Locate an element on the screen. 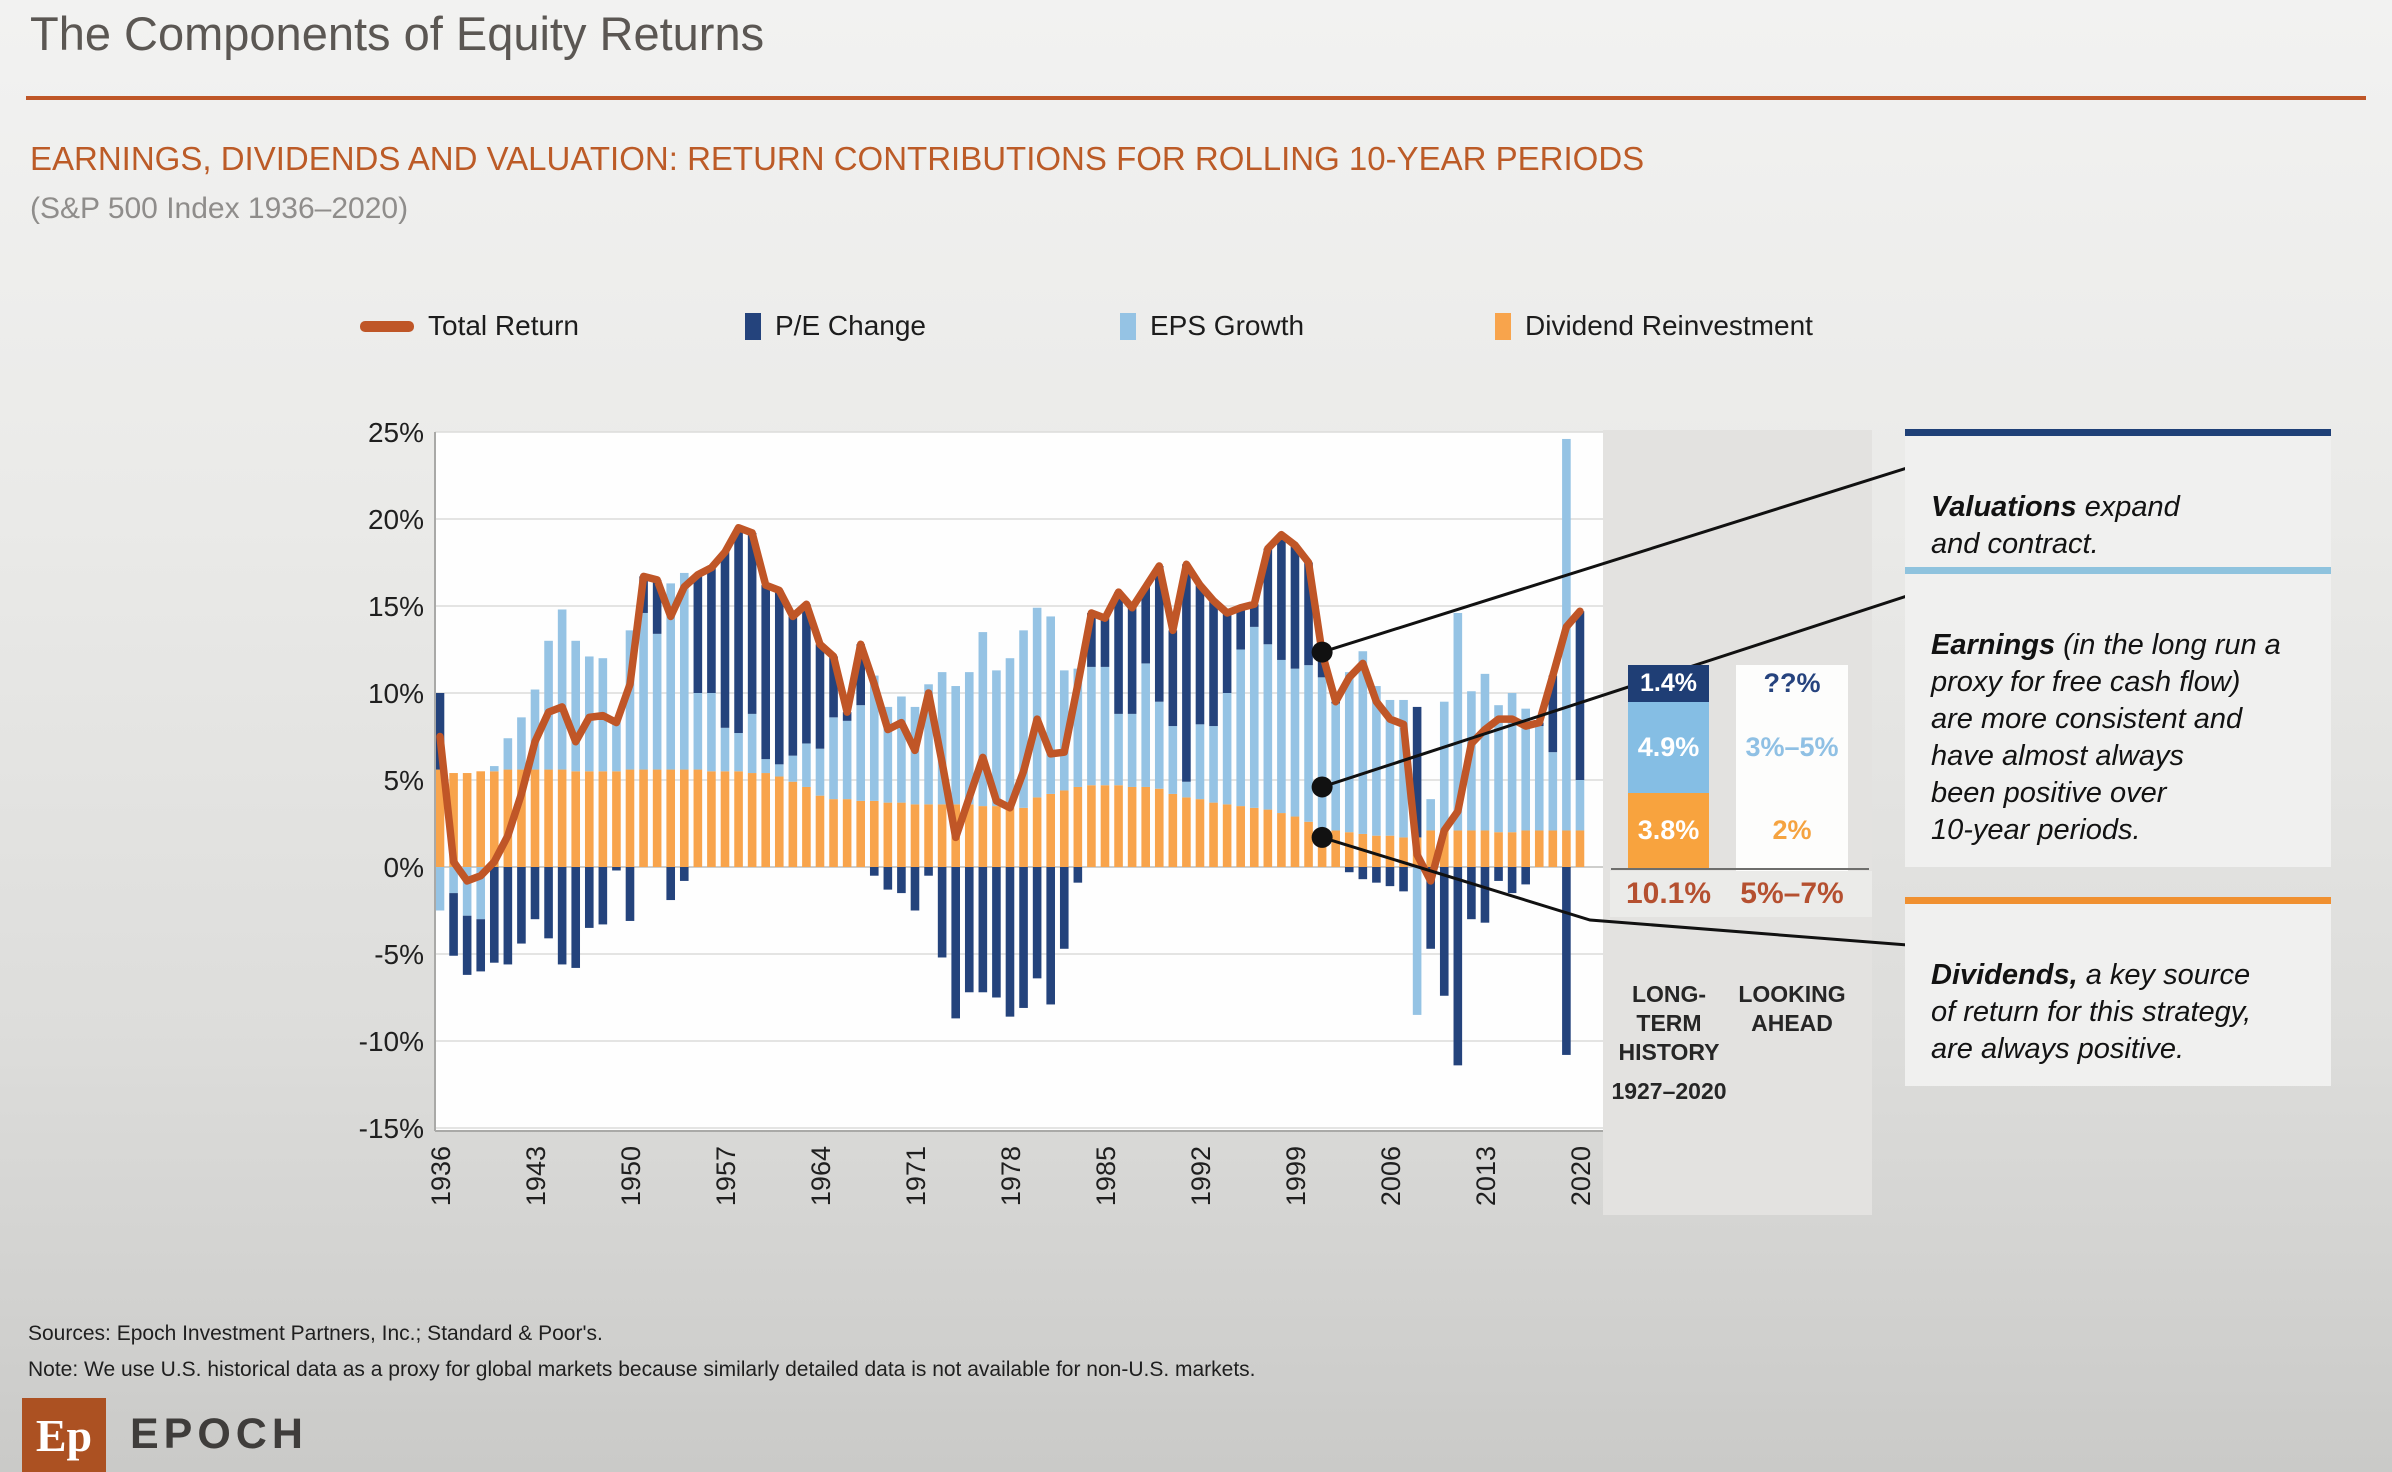 This screenshot has height=1472, width=2392. total-return-line-swatch is located at coordinates (387, 326).